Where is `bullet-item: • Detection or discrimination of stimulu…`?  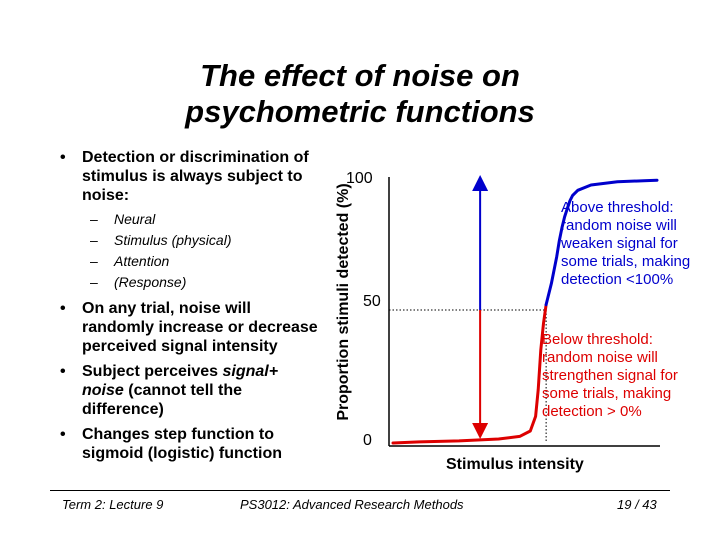 bullet-item: • Detection or discrimination of stimulu… is located at coordinates (190, 176).